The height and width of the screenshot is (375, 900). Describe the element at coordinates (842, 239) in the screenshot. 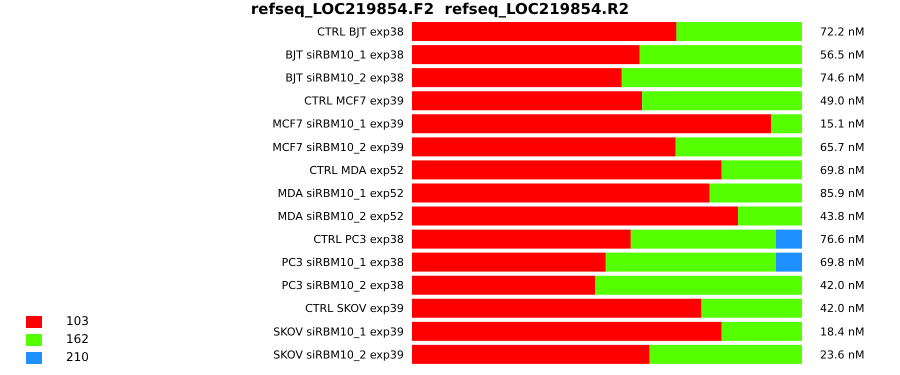

I see `text: 76.6 nM` at that location.